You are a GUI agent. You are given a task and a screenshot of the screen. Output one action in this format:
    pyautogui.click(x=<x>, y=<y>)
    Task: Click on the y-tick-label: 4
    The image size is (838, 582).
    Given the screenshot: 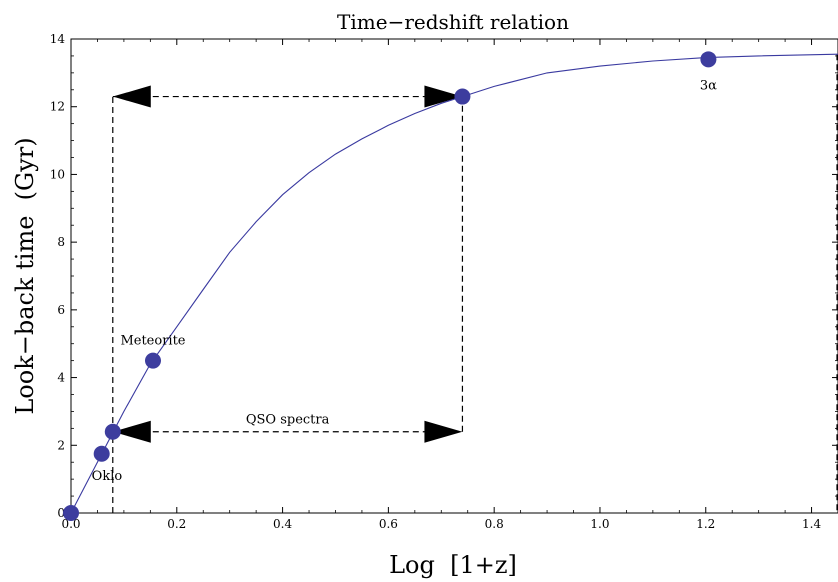 What is the action you would take?
    pyautogui.click(x=61, y=378)
    